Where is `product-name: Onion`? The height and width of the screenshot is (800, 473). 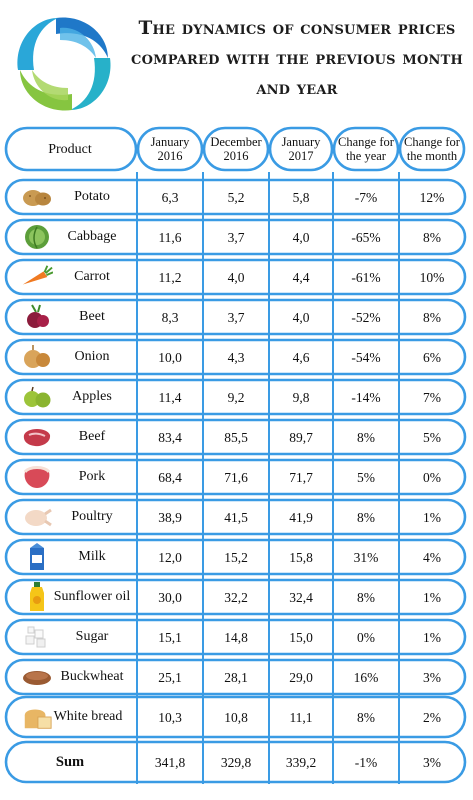
product-name: Onion is located at coordinates (92, 356).